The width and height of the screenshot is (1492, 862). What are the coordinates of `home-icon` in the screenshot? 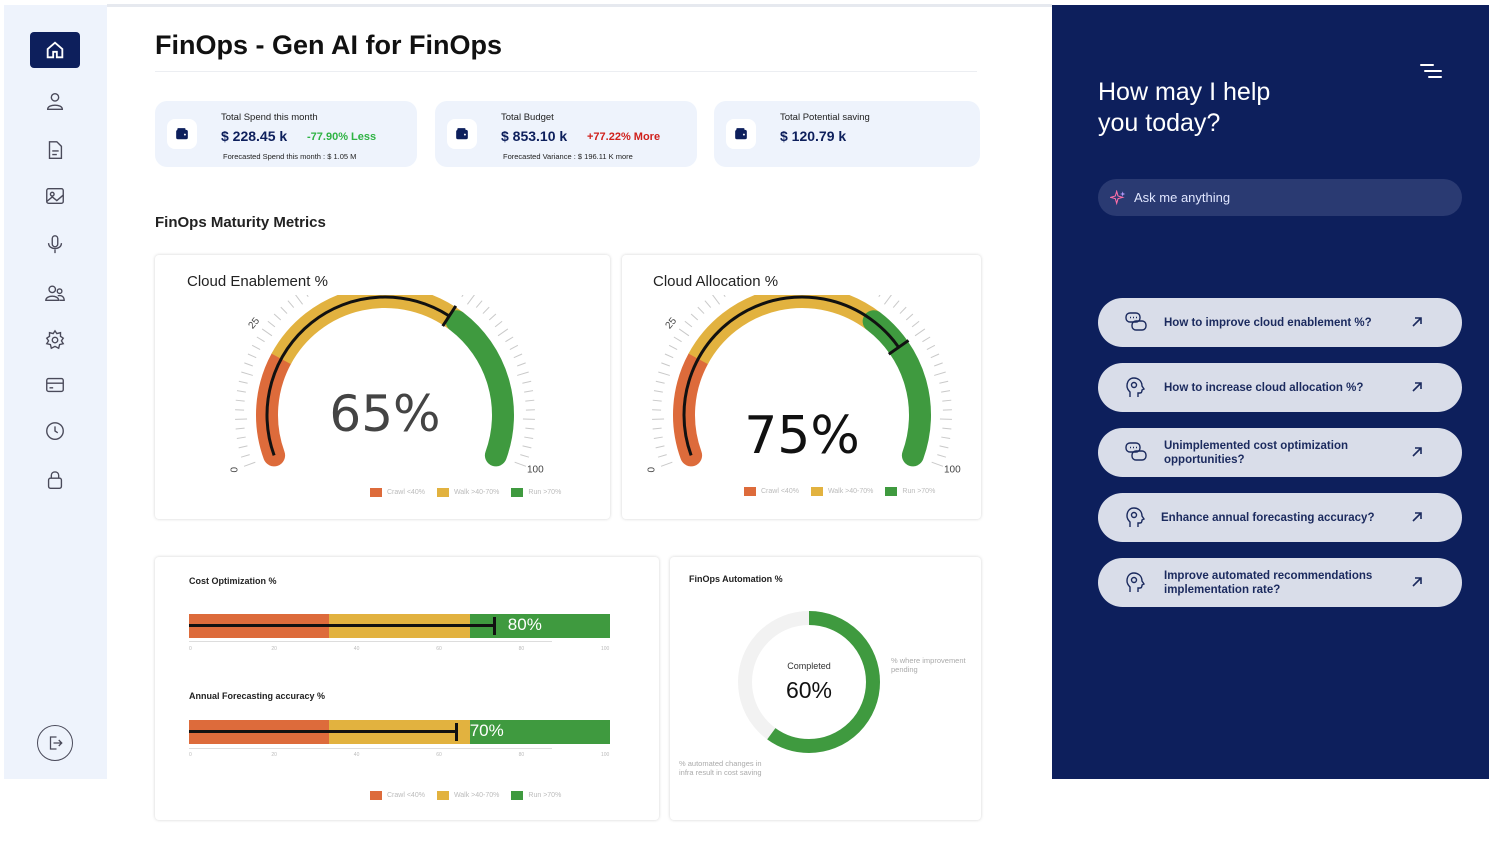 It's located at (55, 50).